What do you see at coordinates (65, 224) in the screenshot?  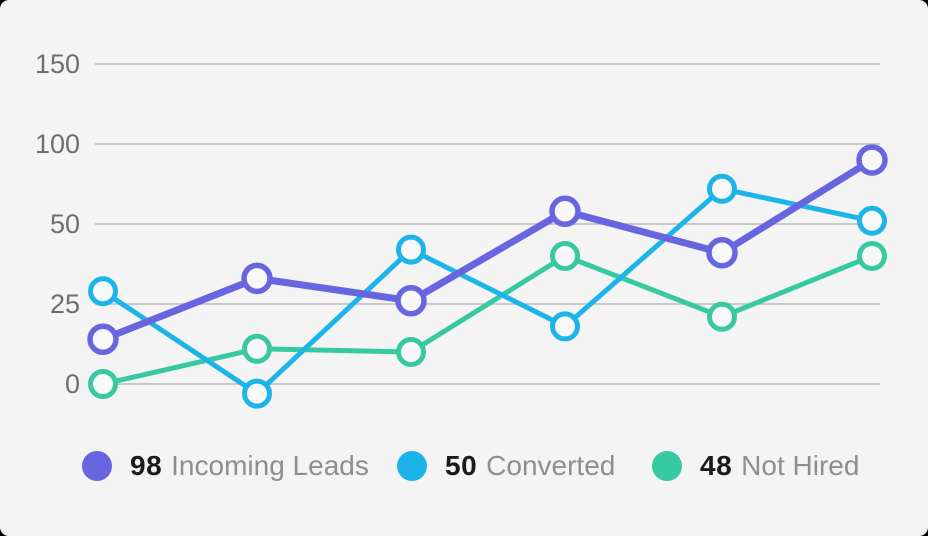 I see `y-axis-tick-label: 50` at bounding box center [65, 224].